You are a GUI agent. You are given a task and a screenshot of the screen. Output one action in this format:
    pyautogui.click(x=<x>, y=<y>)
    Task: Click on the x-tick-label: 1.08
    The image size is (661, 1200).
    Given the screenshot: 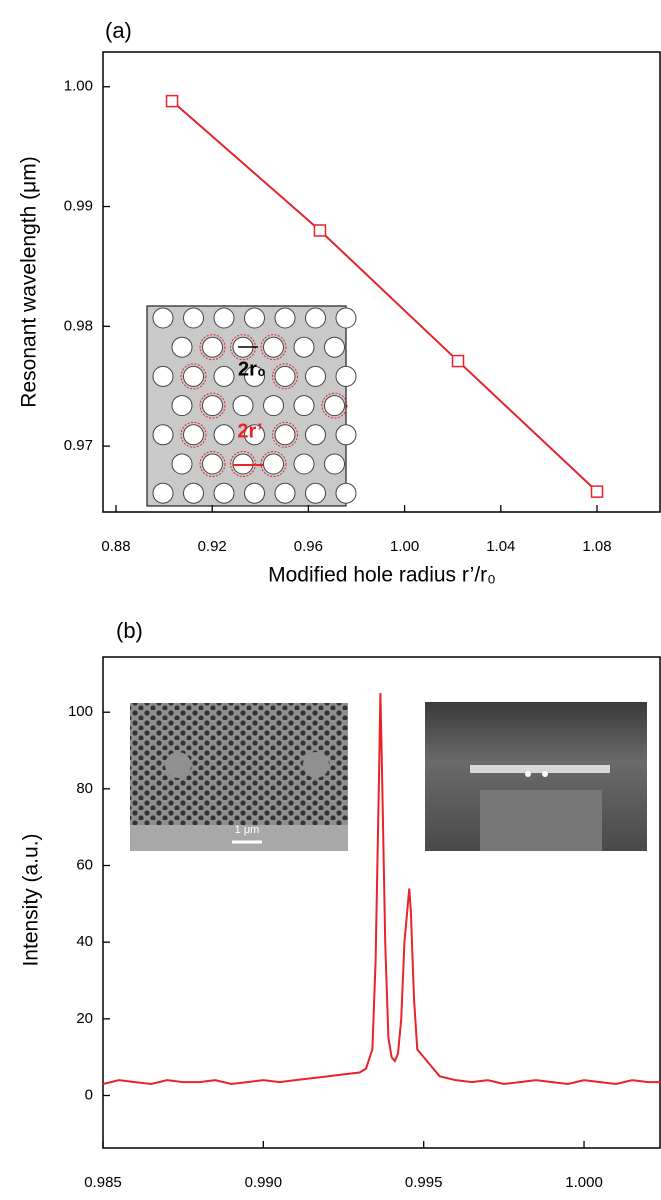 What is the action you would take?
    pyautogui.click(x=596, y=546)
    